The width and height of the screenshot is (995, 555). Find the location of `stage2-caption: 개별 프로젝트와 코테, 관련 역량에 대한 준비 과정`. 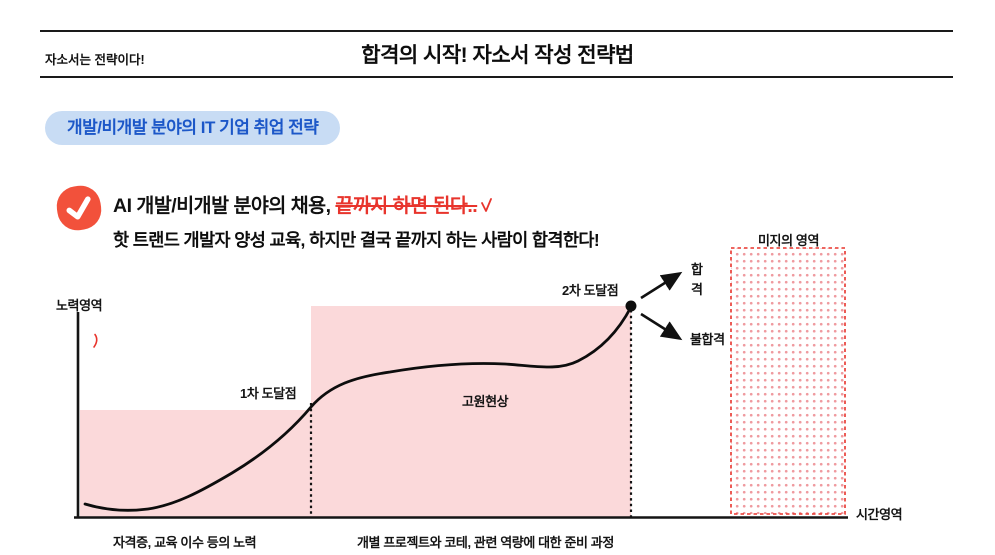

stage2-caption: 개별 프로젝트와 코테, 관련 역량에 대한 준비 과정 is located at coordinates (485, 542).